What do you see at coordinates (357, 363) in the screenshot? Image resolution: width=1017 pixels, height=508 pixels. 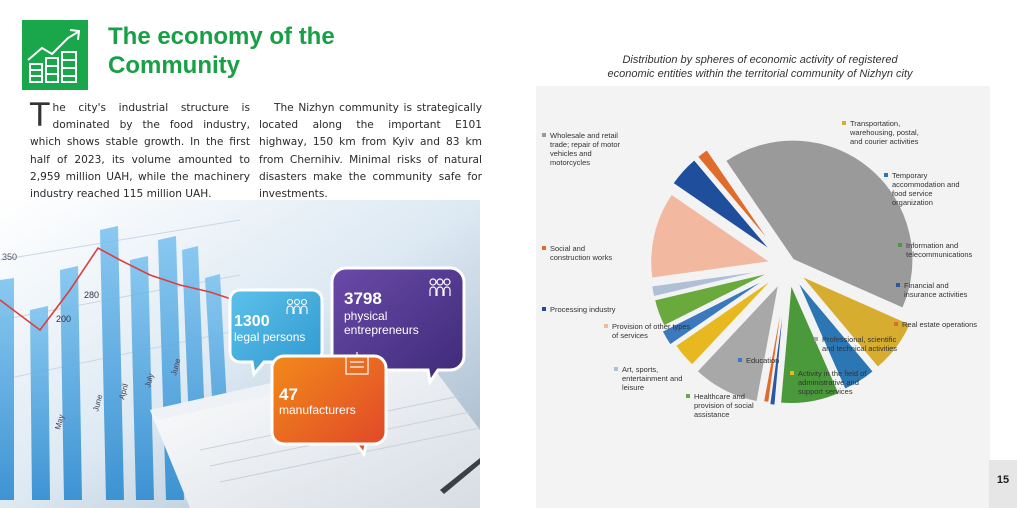 I see `factory-icon` at bounding box center [357, 363].